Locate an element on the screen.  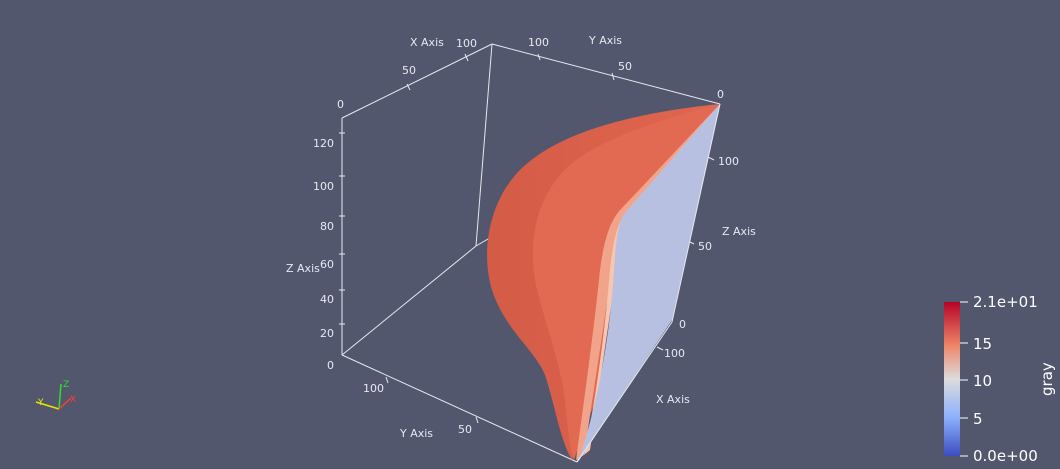
colorbar-label-5: 5 is located at coordinates (978, 419).